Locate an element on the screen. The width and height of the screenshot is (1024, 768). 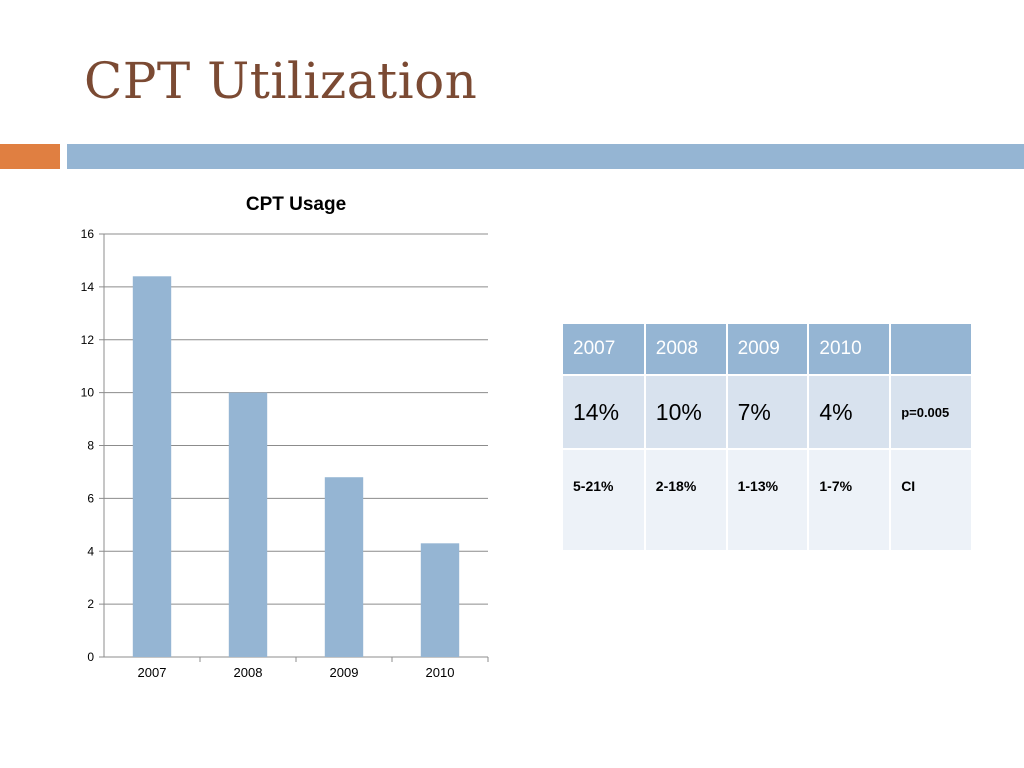
slide-title: CPT Utilization is located at coordinates (281, 81).